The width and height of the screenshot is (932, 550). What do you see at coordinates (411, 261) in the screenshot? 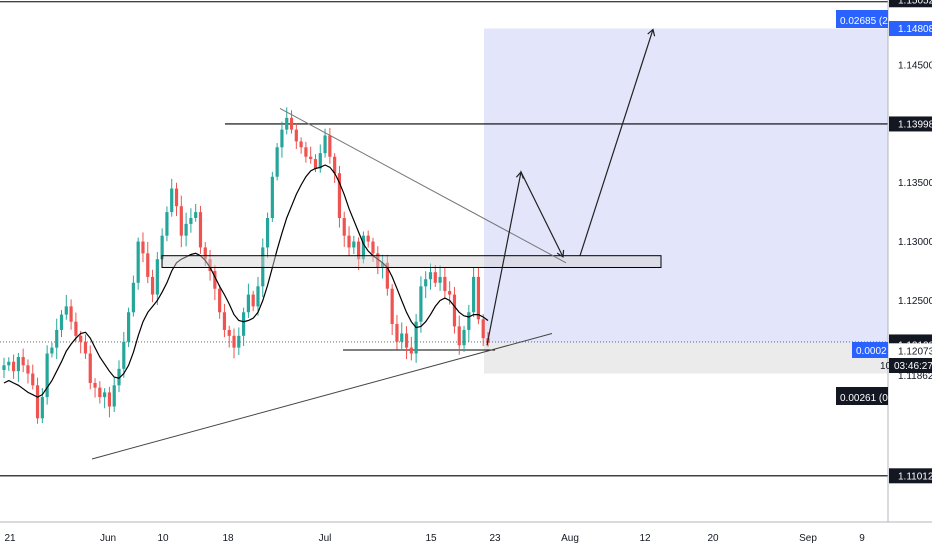
I see `zone-rect` at bounding box center [411, 261].